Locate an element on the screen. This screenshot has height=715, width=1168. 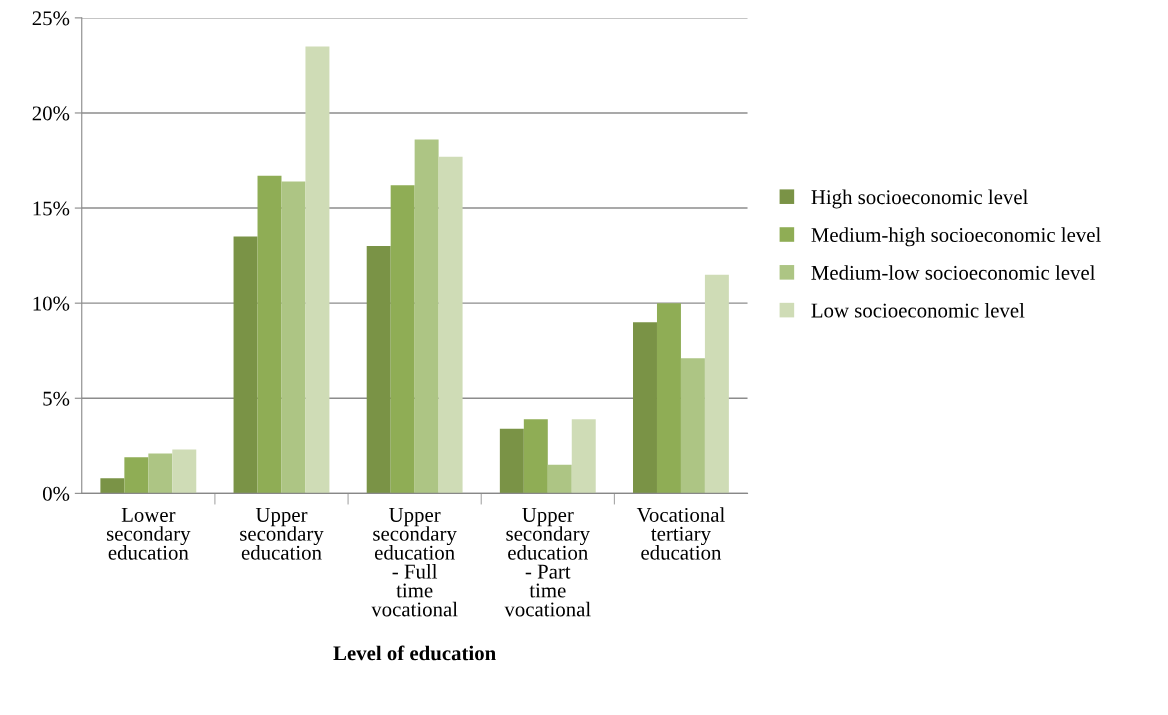
legend-label: Medium-high socioeconomic level is located at coordinates (956, 237).